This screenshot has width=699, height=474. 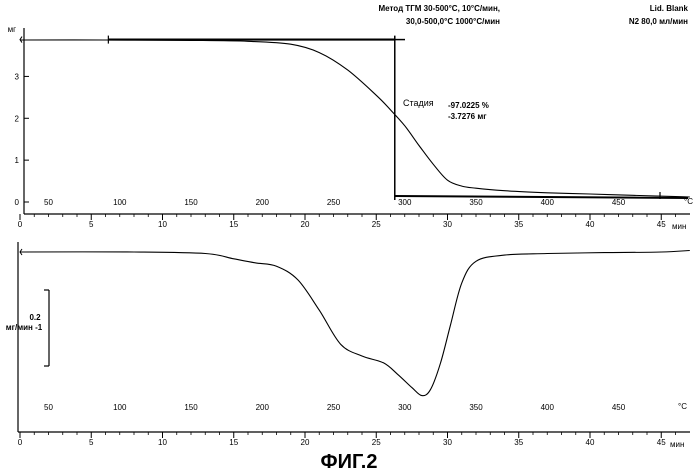 I want to click on tga-y-ticks: 0 1 2 3, so click(x=22, y=139).